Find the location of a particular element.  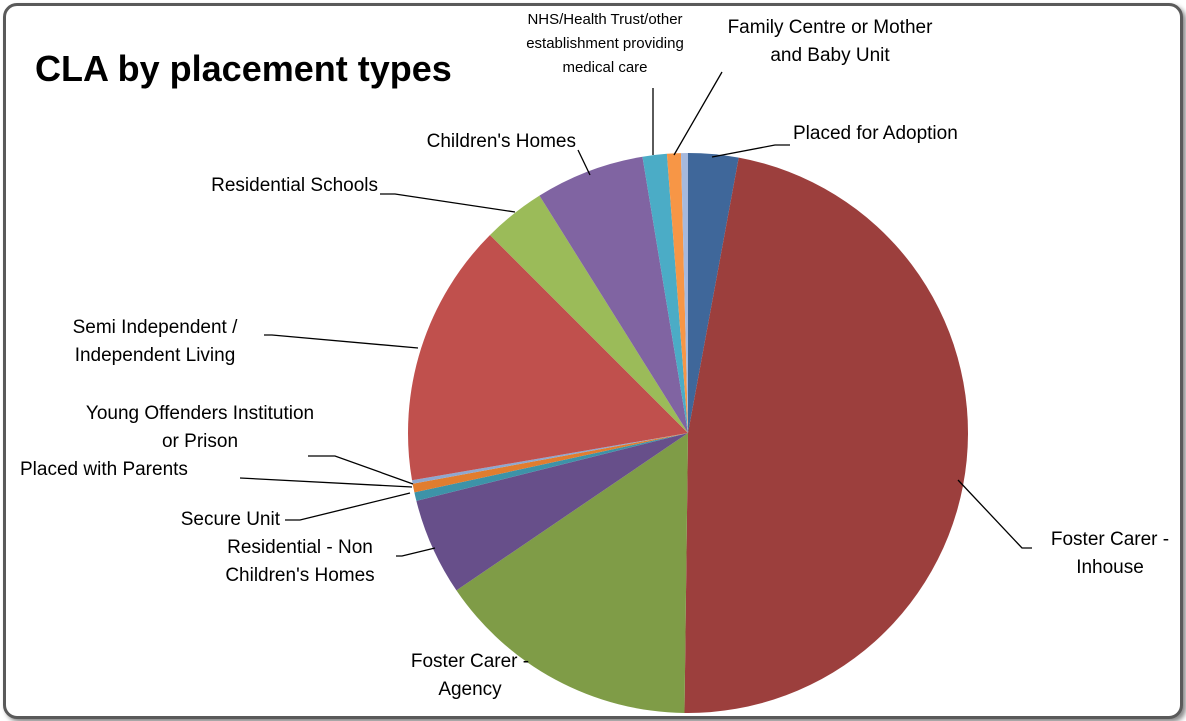

slice-label: Foster Carer - Inhouse is located at coordinates (1110, 553).